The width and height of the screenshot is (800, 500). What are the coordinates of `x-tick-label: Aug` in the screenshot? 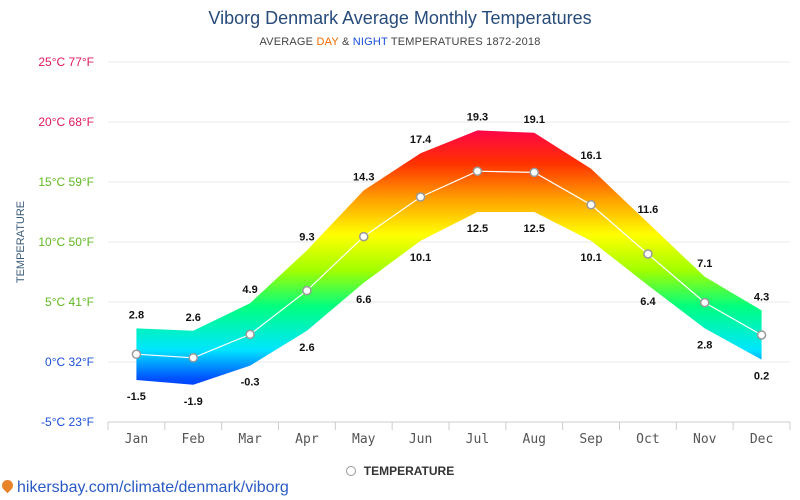 It's located at (534, 439).